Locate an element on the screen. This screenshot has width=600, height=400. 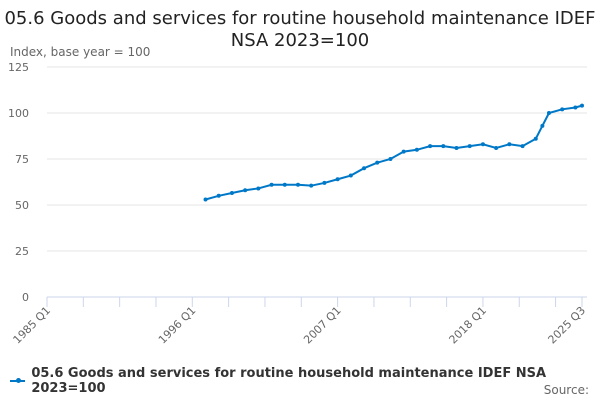
x-tick-label: 1985 Q1 is located at coordinates (32, 325).